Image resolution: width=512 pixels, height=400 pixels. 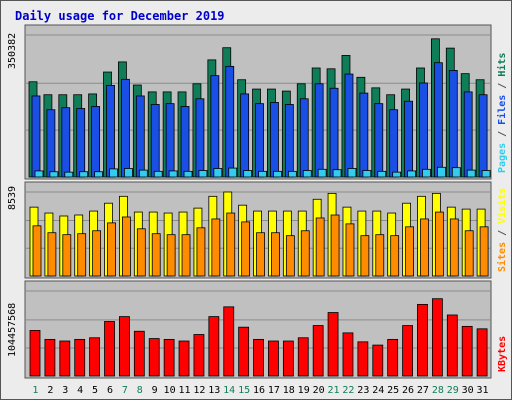 I want to click on day-label-8: 8, so click(x=140, y=390).